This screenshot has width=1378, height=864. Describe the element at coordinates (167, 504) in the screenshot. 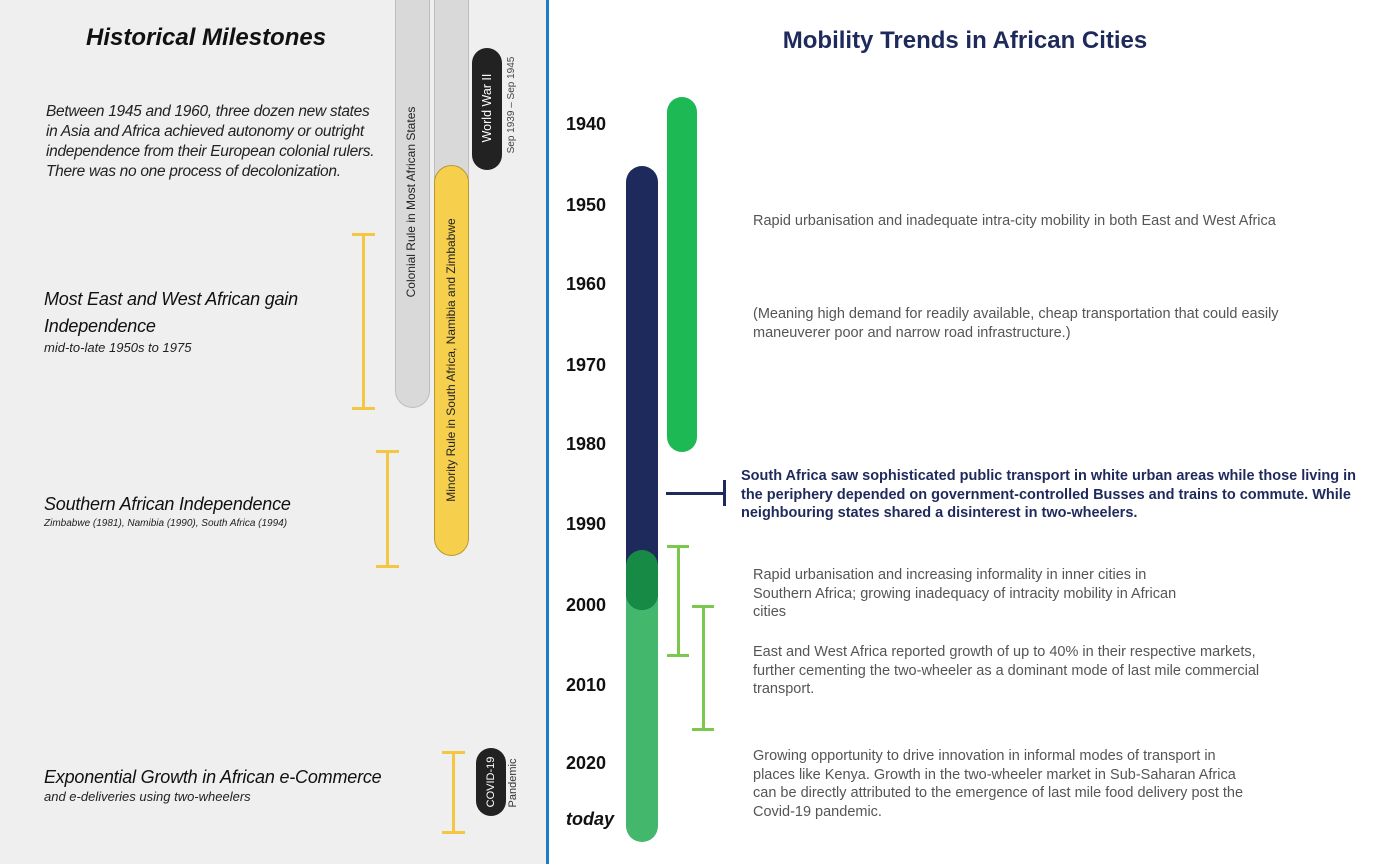

I see `milestone-title: Southern African Independence` at that location.